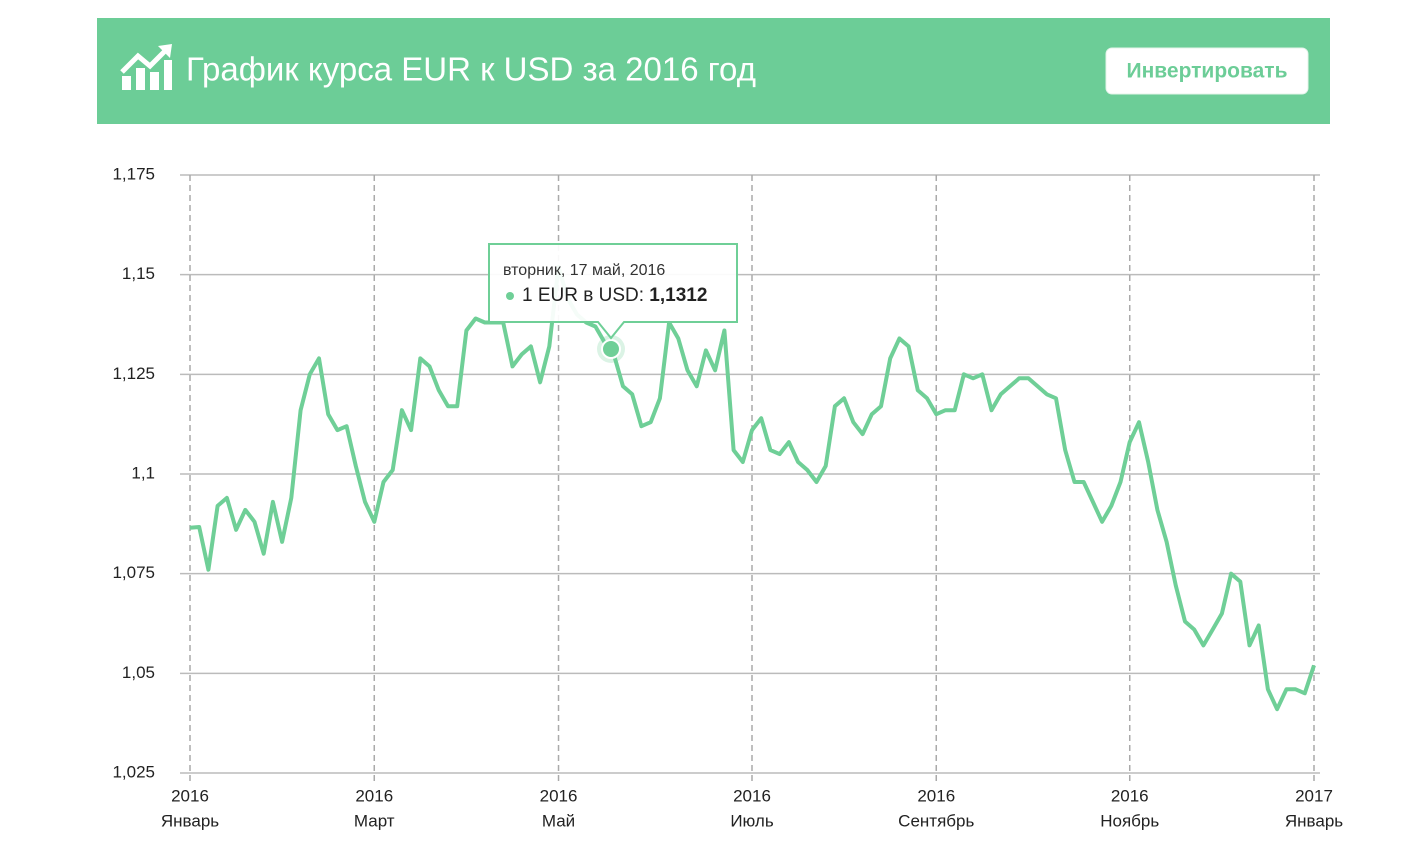 The width and height of the screenshot is (1428, 856). Describe the element at coordinates (138, 273) in the screenshot. I see `y-tick-label: 1,15` at that location.